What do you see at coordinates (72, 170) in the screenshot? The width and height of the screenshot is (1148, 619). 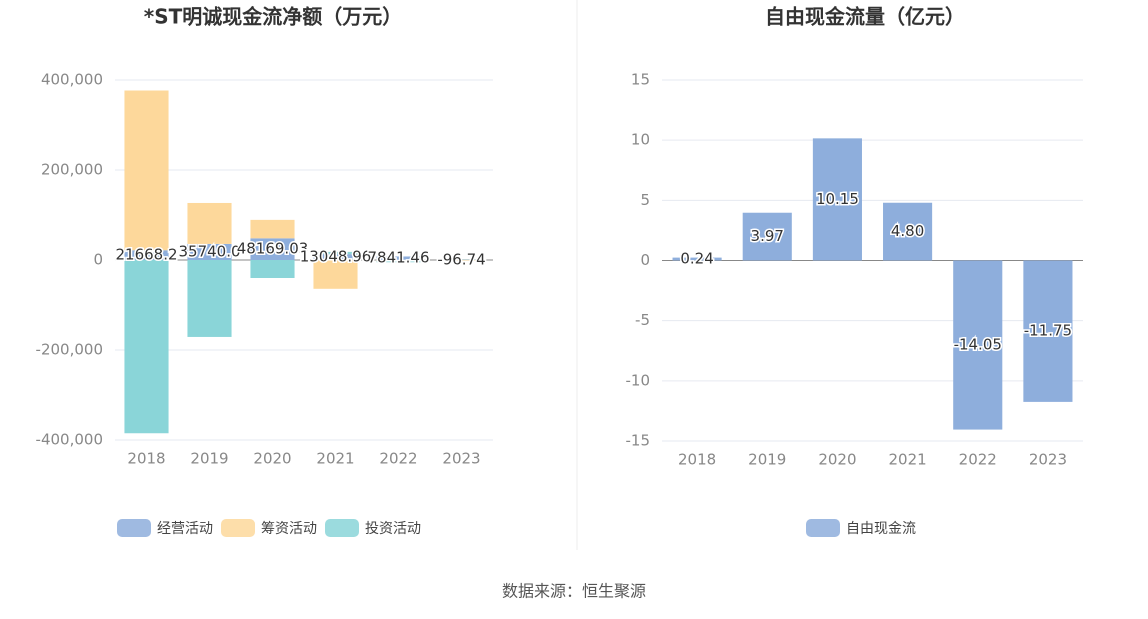 I see `y-tick-label: 200,000` at bounding box center [72, 170].